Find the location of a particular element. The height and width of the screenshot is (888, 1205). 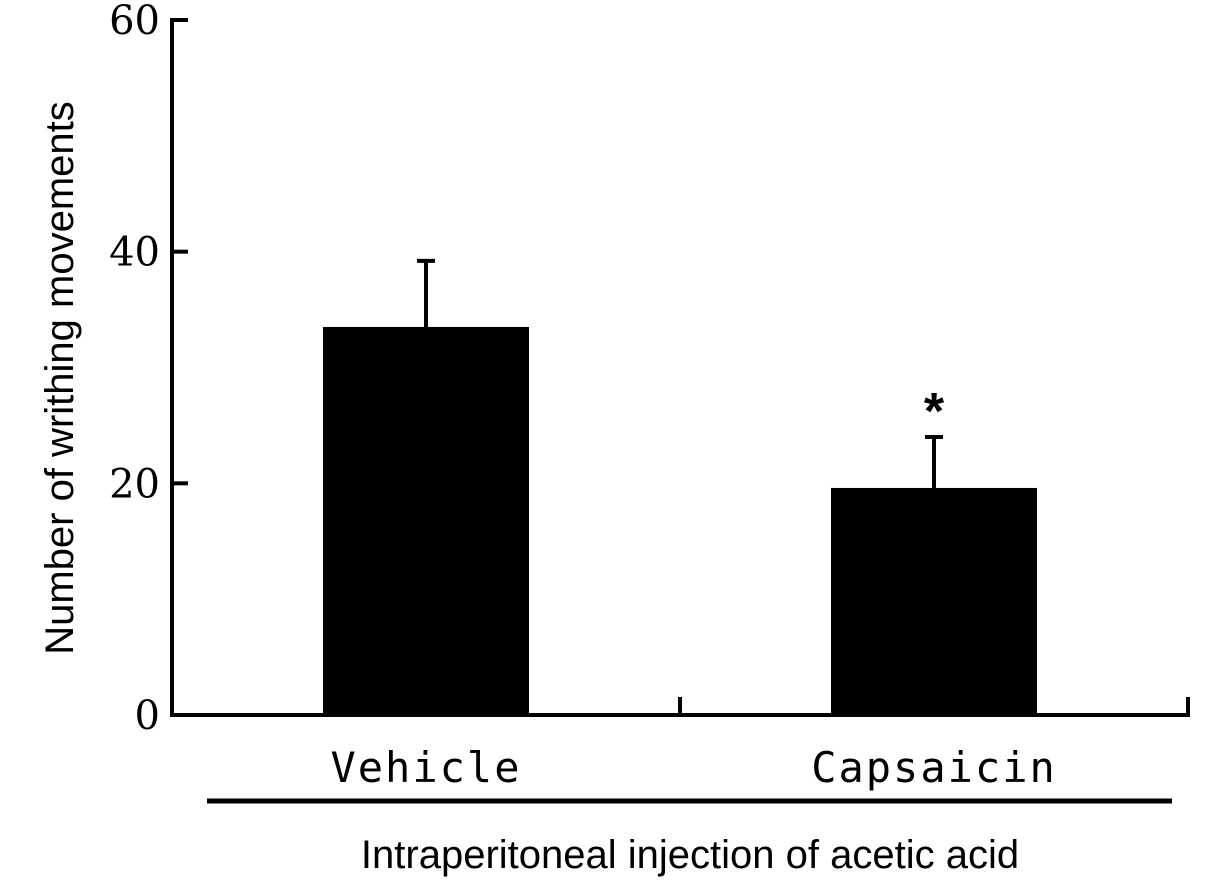

y-axis-ticks: 0 20 40 60 is located at coordinates (148, 369).